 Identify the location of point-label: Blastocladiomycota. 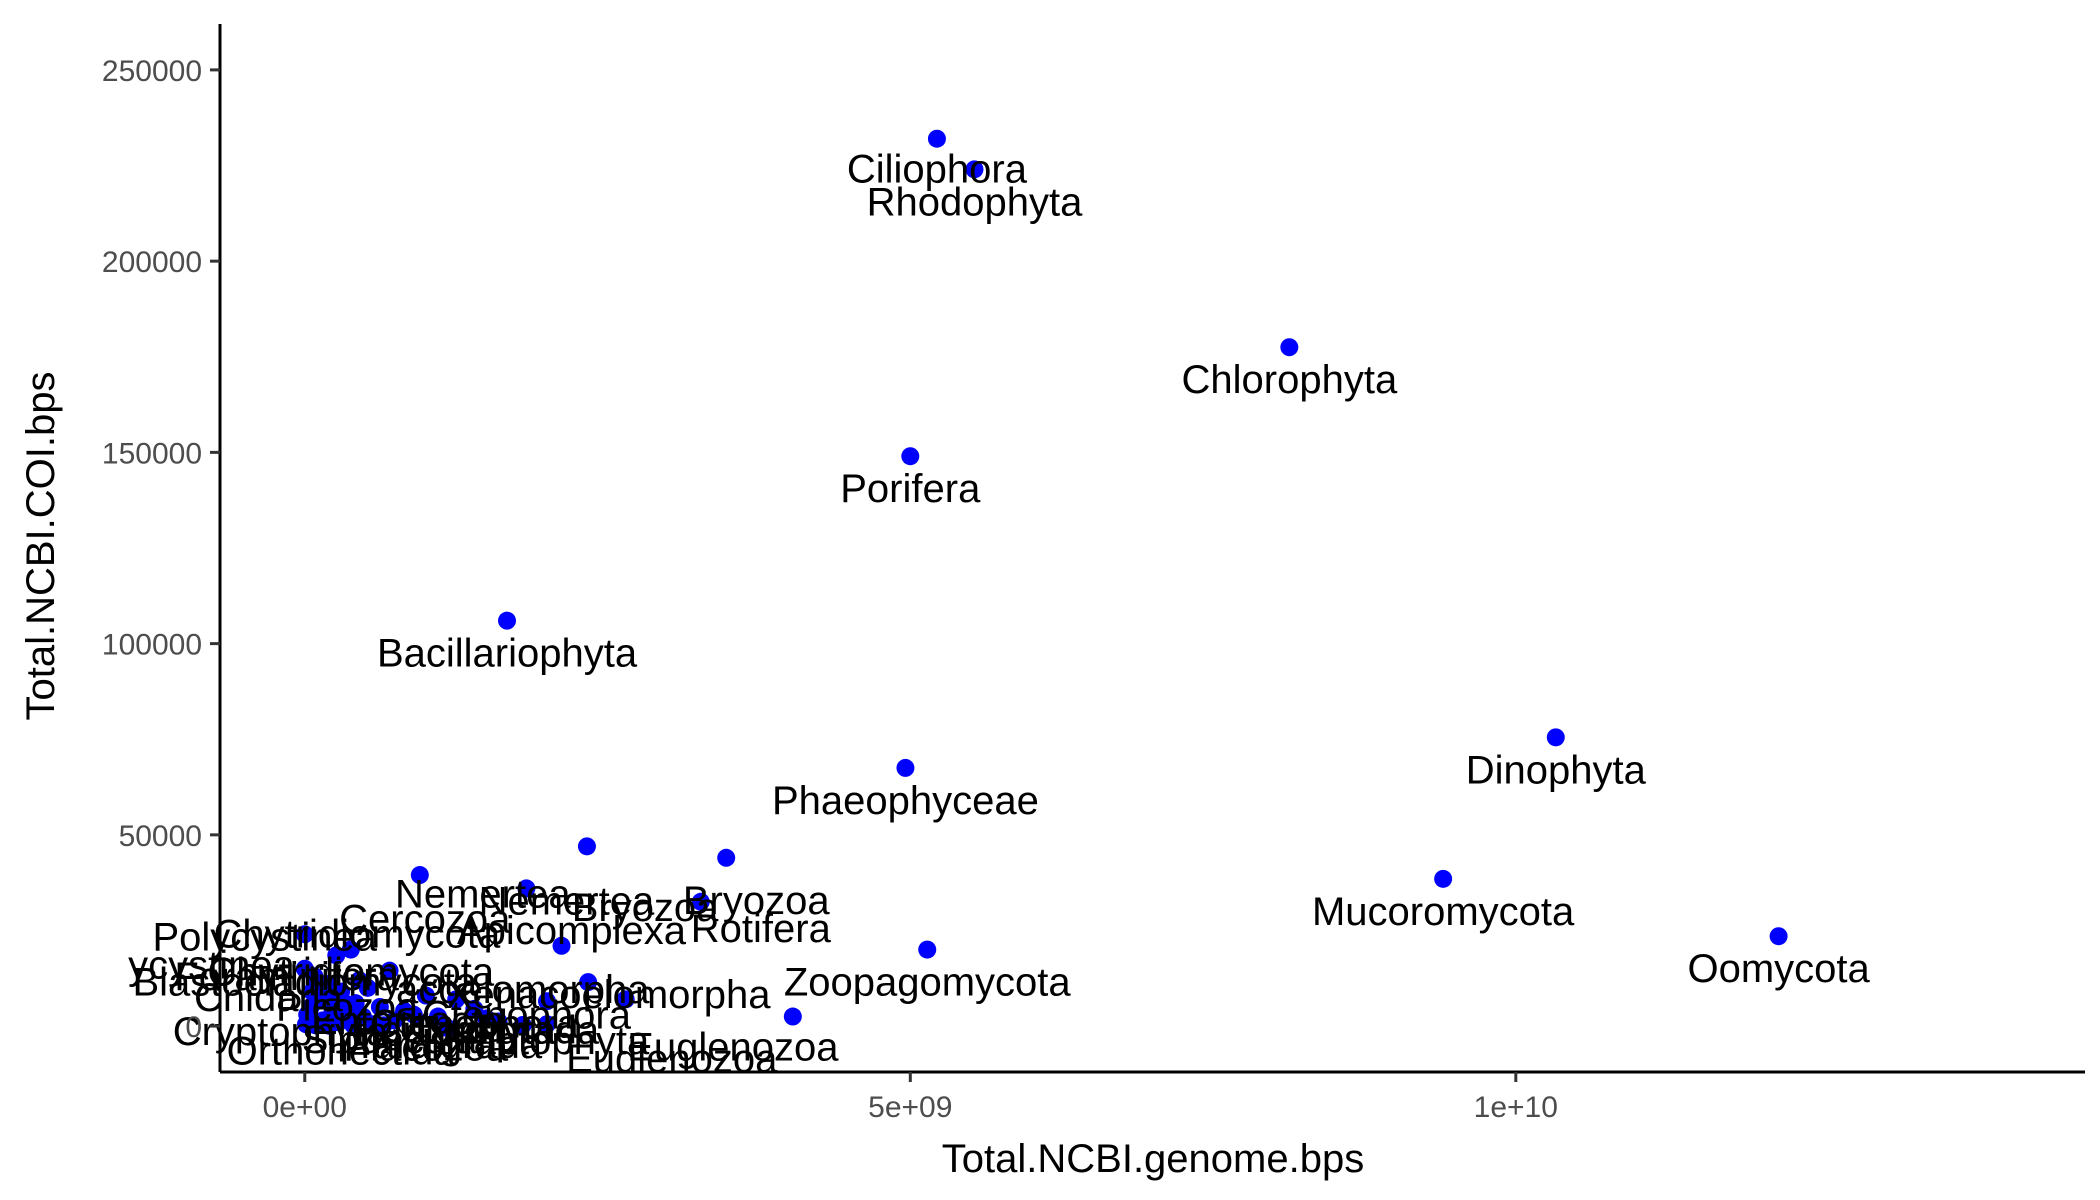
(304, 983).